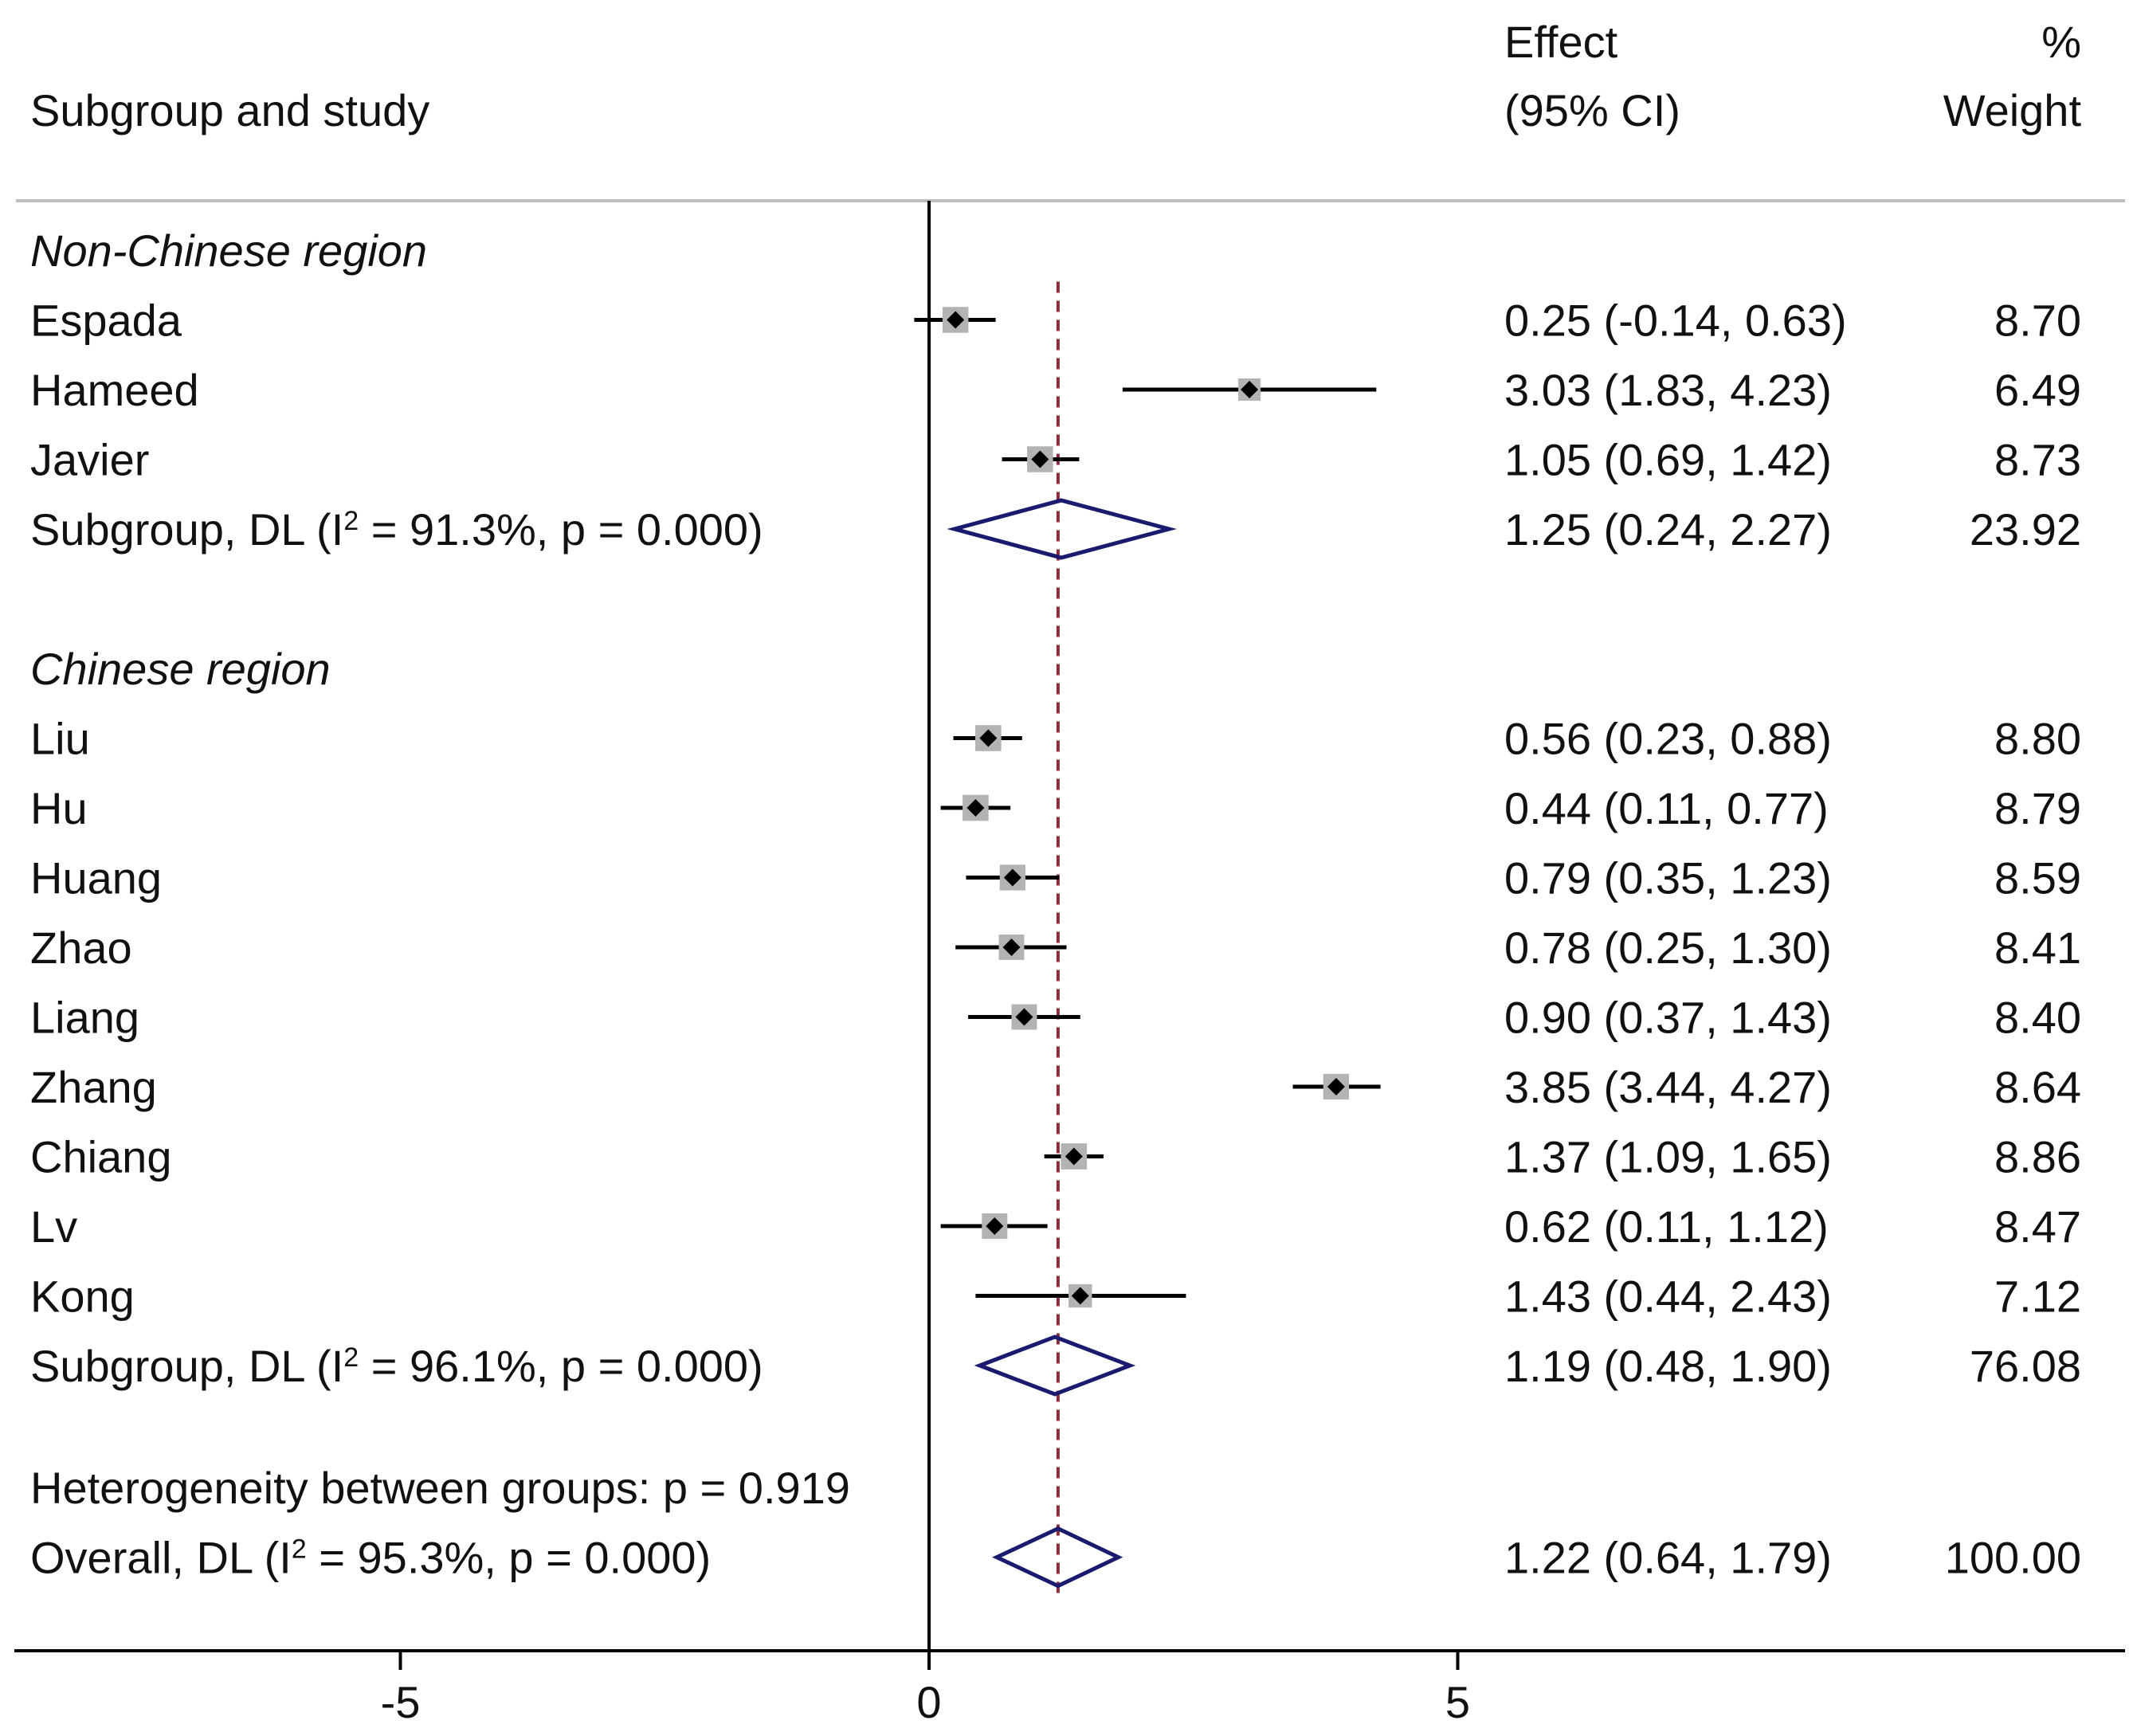 The width and height of the screenshot is (2133, 1736). I want to click on x-tick-label-2: 5, so click(1457, 1702).